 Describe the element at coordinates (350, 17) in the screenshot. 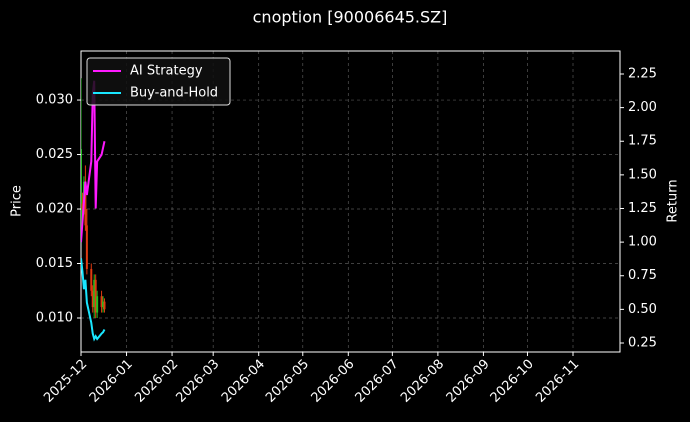

I see `chart-title: cnoption [90006645.SZ]` at that location.